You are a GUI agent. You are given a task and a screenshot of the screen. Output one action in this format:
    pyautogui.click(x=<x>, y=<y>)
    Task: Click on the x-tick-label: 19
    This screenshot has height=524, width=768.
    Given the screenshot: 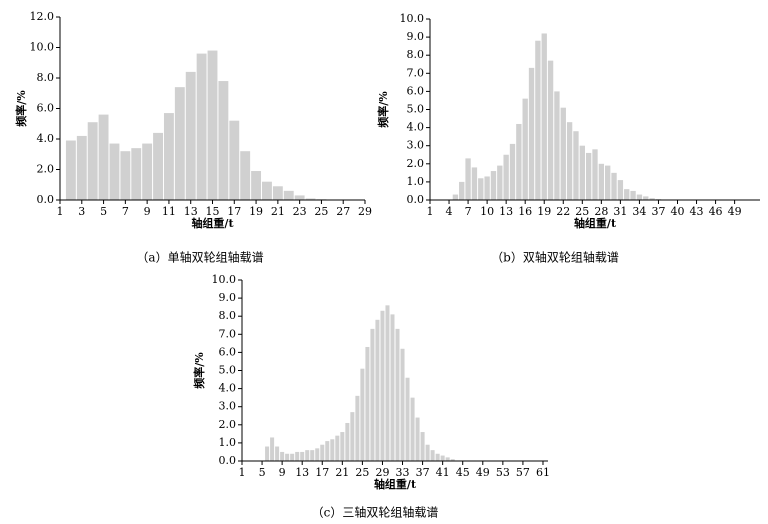 What is the action you would take?
    pyautogui.click(x=256, y=211)
    